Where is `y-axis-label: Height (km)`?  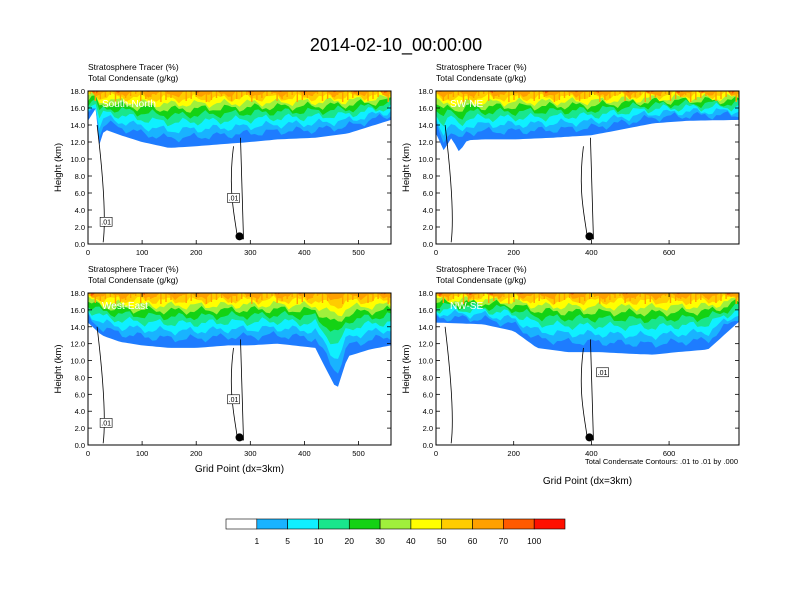
y-axis-label: Height (km) is located at coordinates (406, 368).